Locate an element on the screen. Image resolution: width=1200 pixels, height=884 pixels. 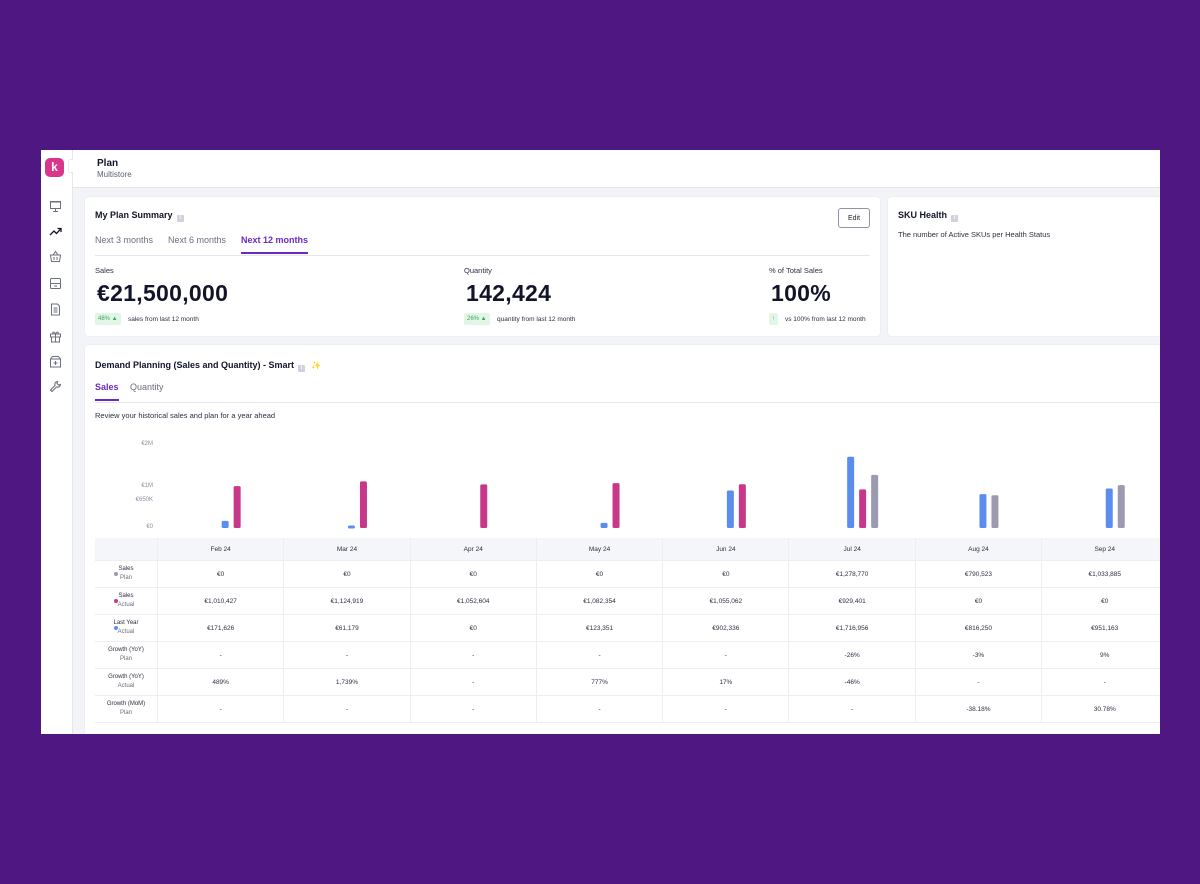
table-cell: -26% is located at coordinates (853, 655).